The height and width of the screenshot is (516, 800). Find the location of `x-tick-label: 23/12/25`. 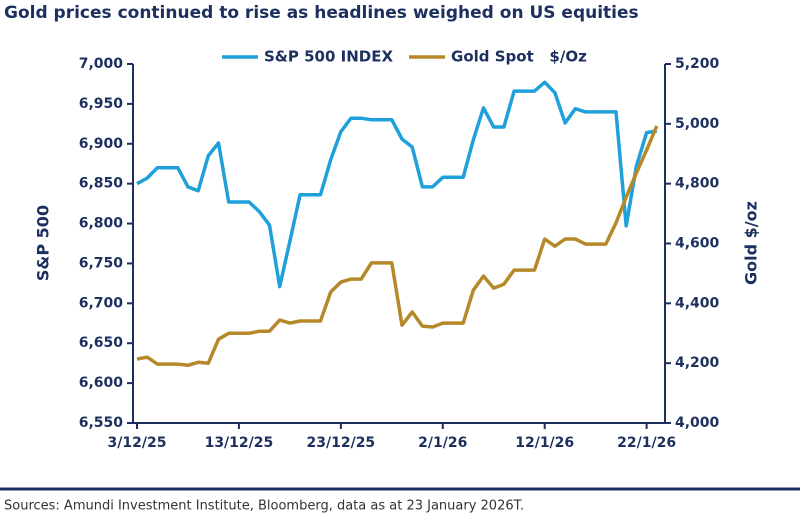

x-tick-label: 23/12/25 is located at coordinates (341, 443).